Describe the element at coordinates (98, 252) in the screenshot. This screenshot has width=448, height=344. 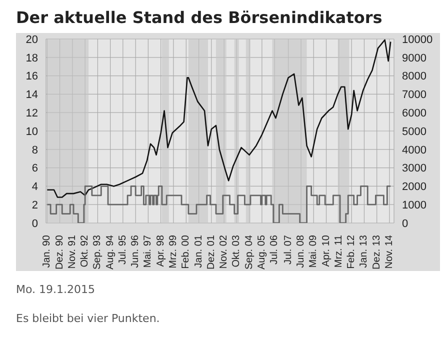
I see `x-tick-label: Sep. 93` at that location.